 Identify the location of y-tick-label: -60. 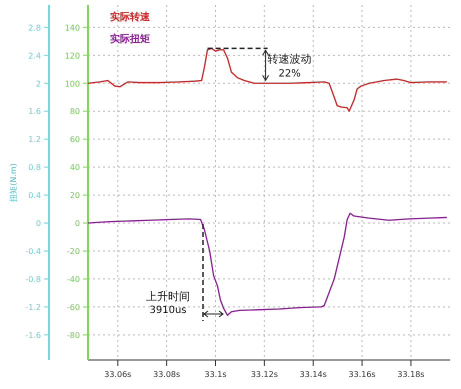
(73, 307).